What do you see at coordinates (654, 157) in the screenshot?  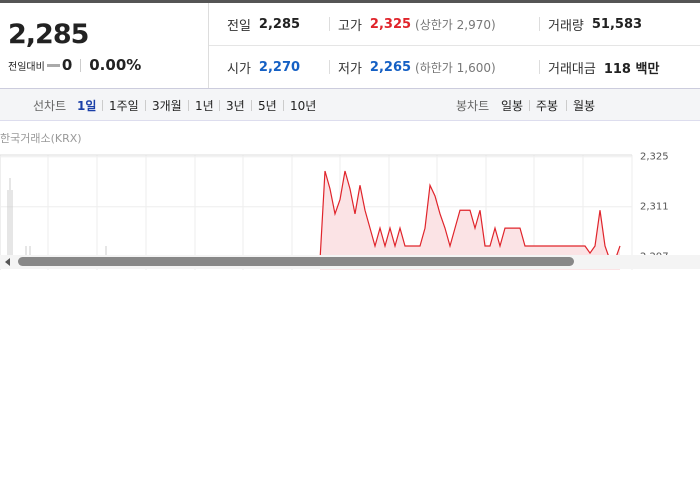 I see `y-tick-label: 2,325` at bounding box center [654, 157].